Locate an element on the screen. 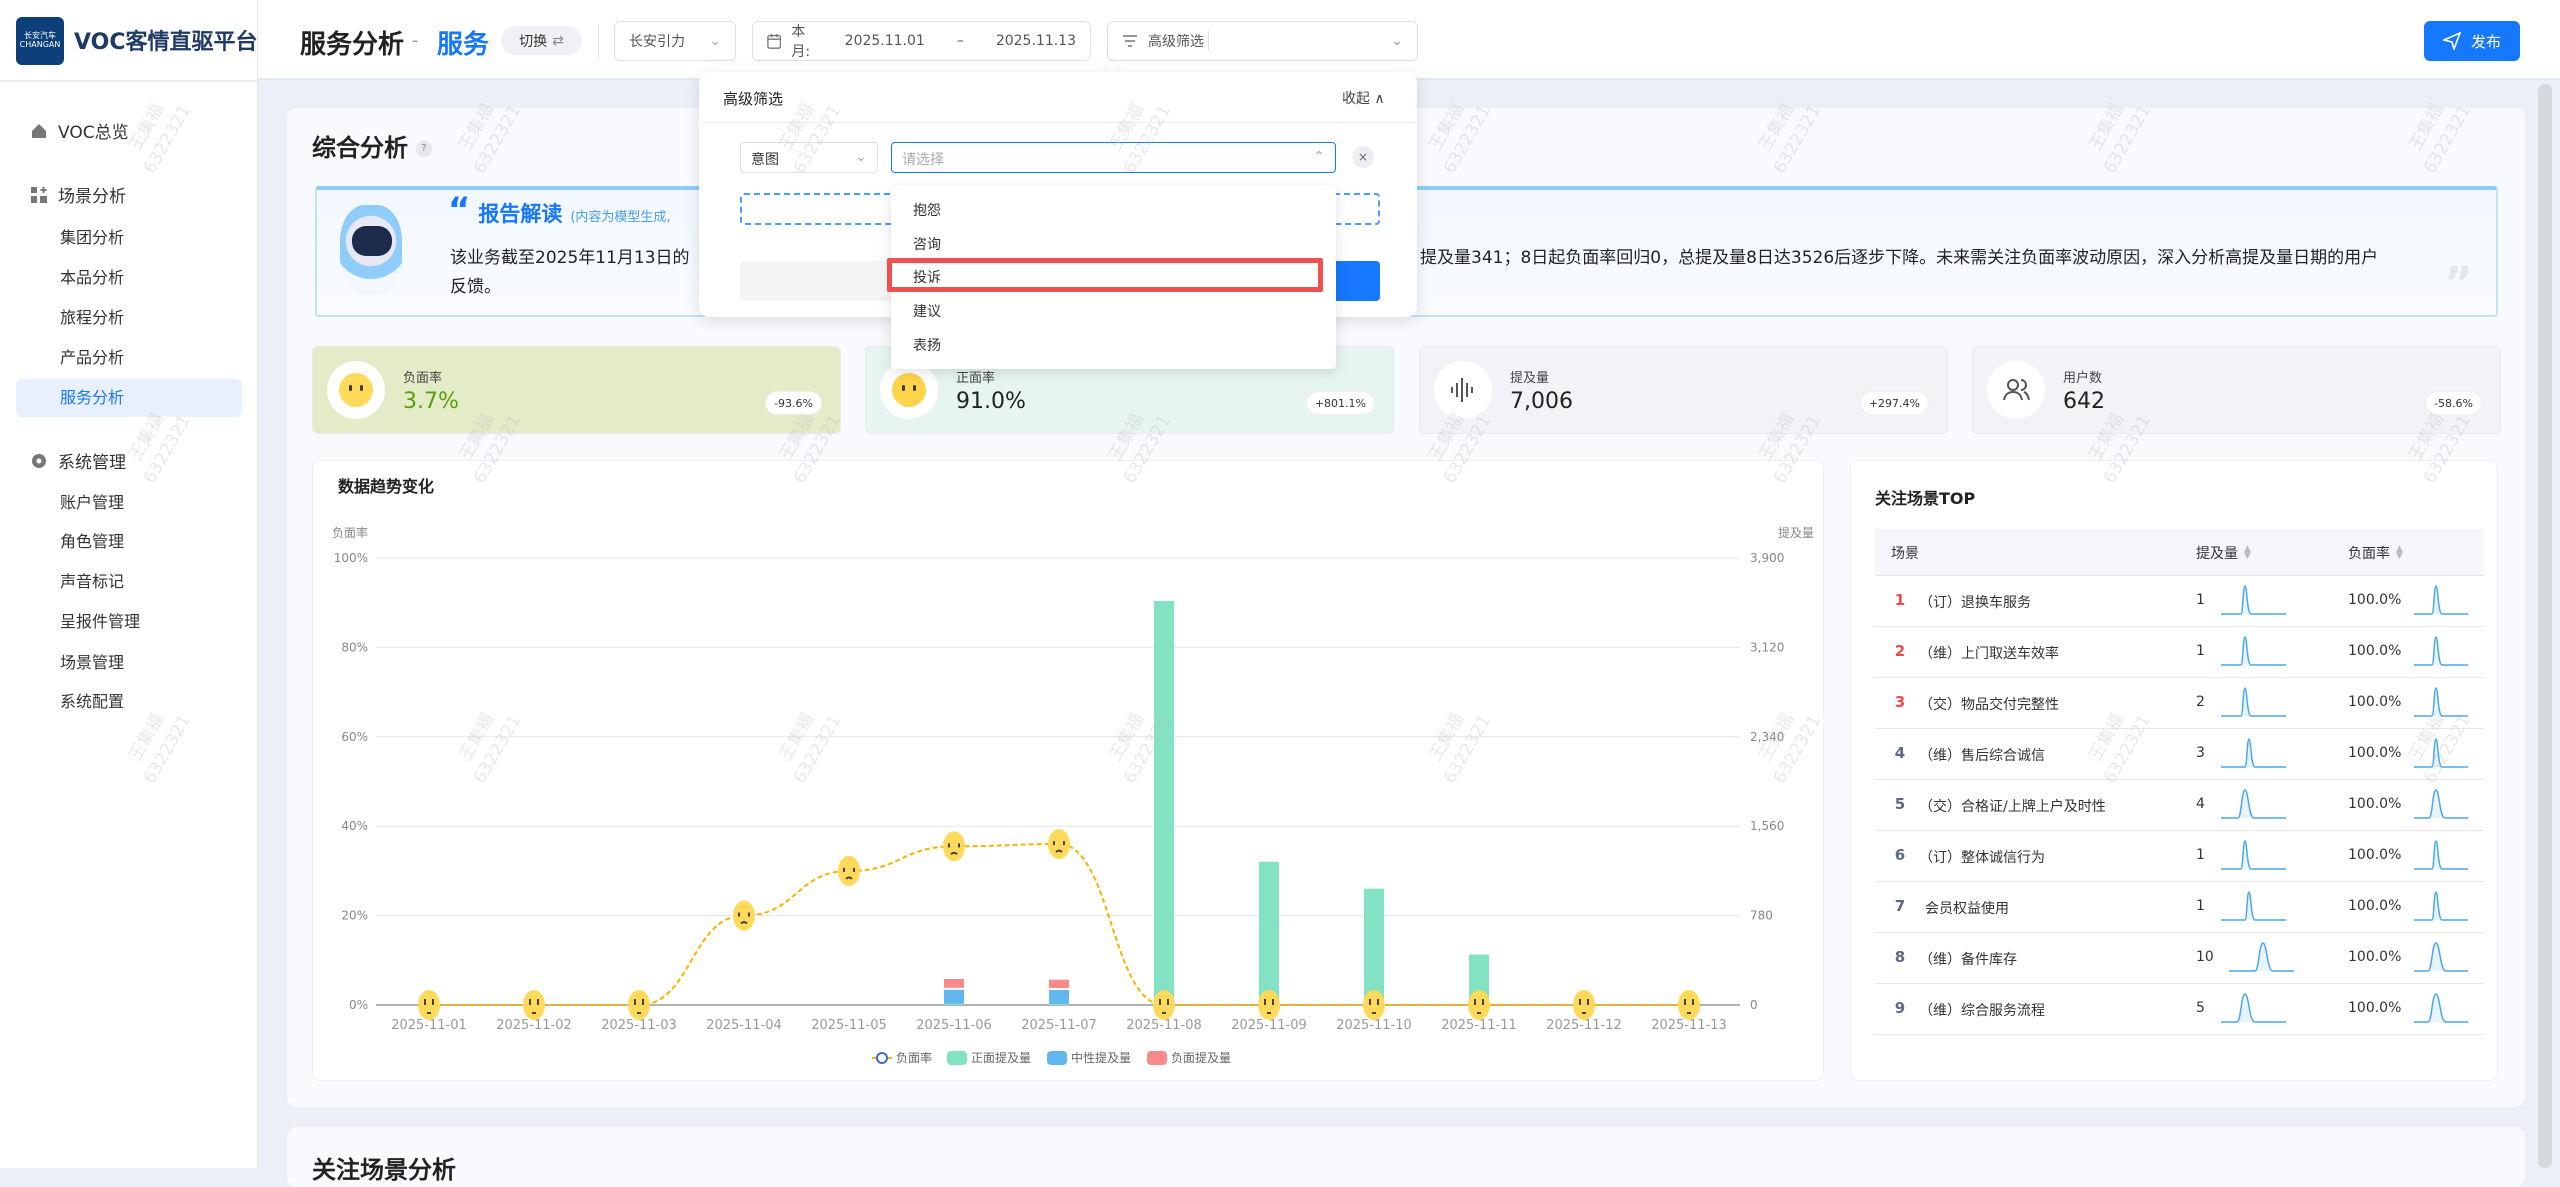 The image size is (2560, 1187). switch-button: 切换 ⇄ is located at coordinates (541, 40).